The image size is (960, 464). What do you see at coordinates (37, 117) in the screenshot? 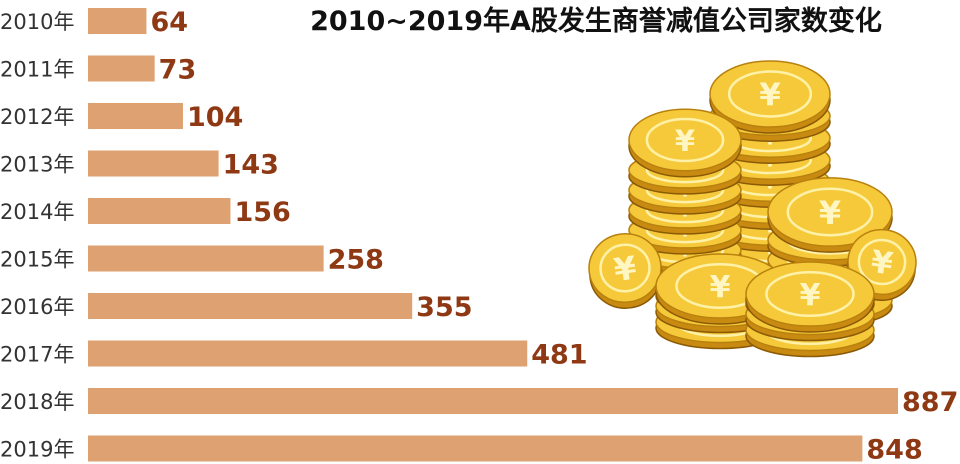
I see `category-label: 2012年` at bounding box center [37, 117].